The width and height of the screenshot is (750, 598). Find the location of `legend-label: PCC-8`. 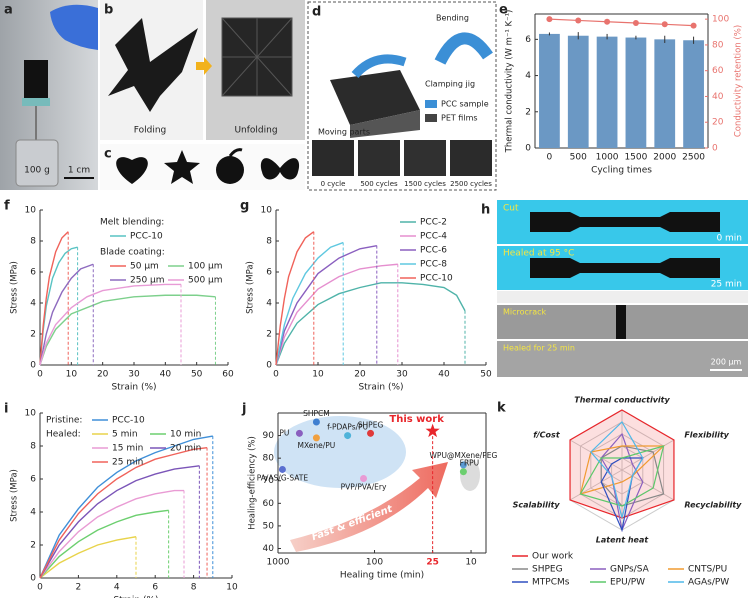

legend-label: PCC-8 is located at coordinates (433, 265).